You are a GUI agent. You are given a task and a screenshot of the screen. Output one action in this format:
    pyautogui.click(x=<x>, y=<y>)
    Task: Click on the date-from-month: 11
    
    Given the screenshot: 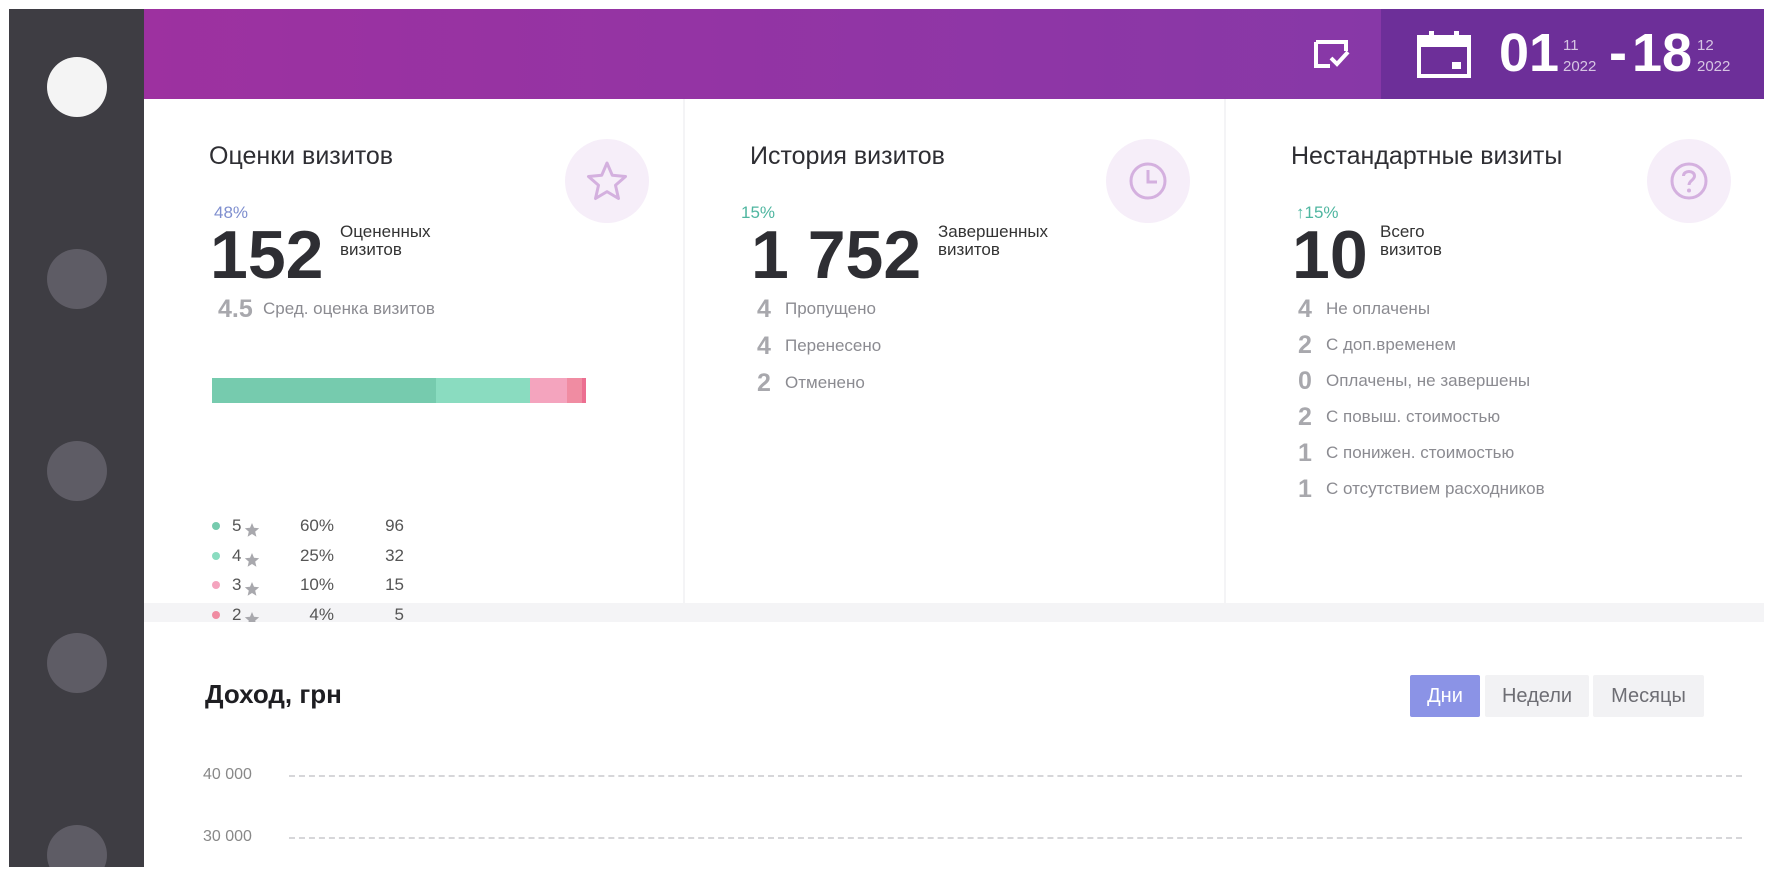 What is the action you would take?
    pyautogui.click(x=1571, y=45)
    